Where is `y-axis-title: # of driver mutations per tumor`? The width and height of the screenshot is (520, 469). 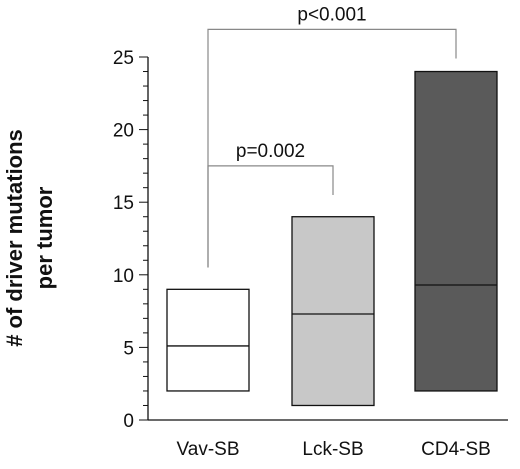 y-axis-title: # of driver mutations per tumor is located at coordinates (29, 238).